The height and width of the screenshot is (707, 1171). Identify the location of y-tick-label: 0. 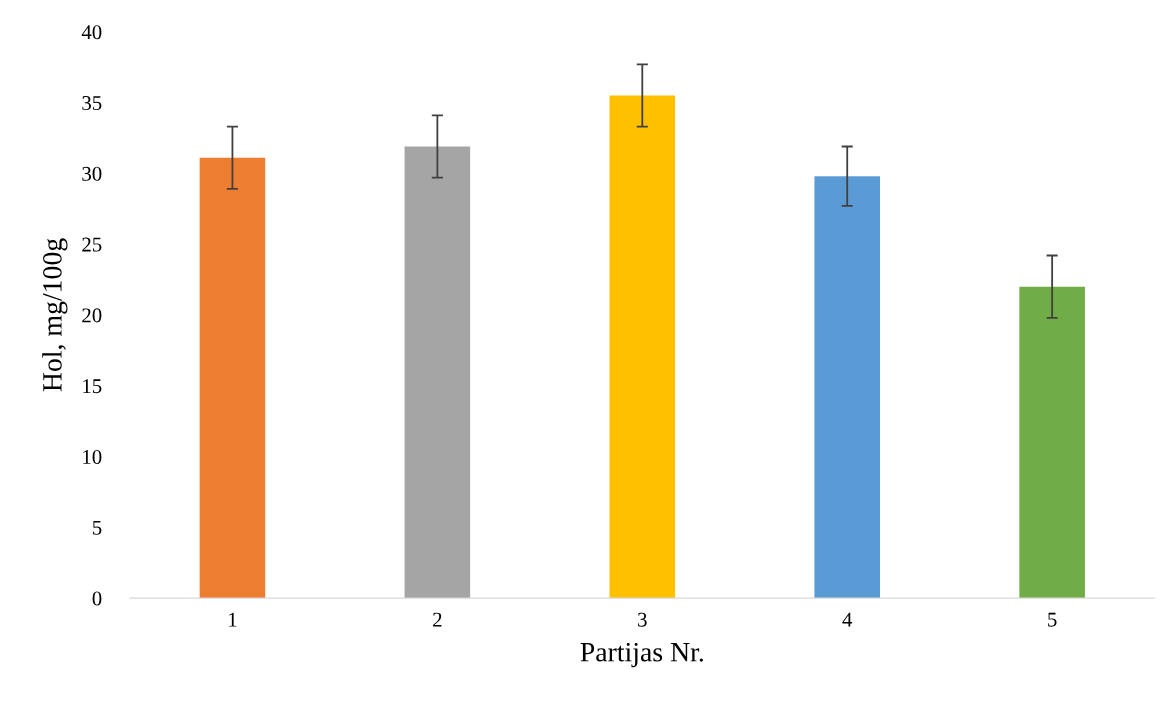
(97, 598).